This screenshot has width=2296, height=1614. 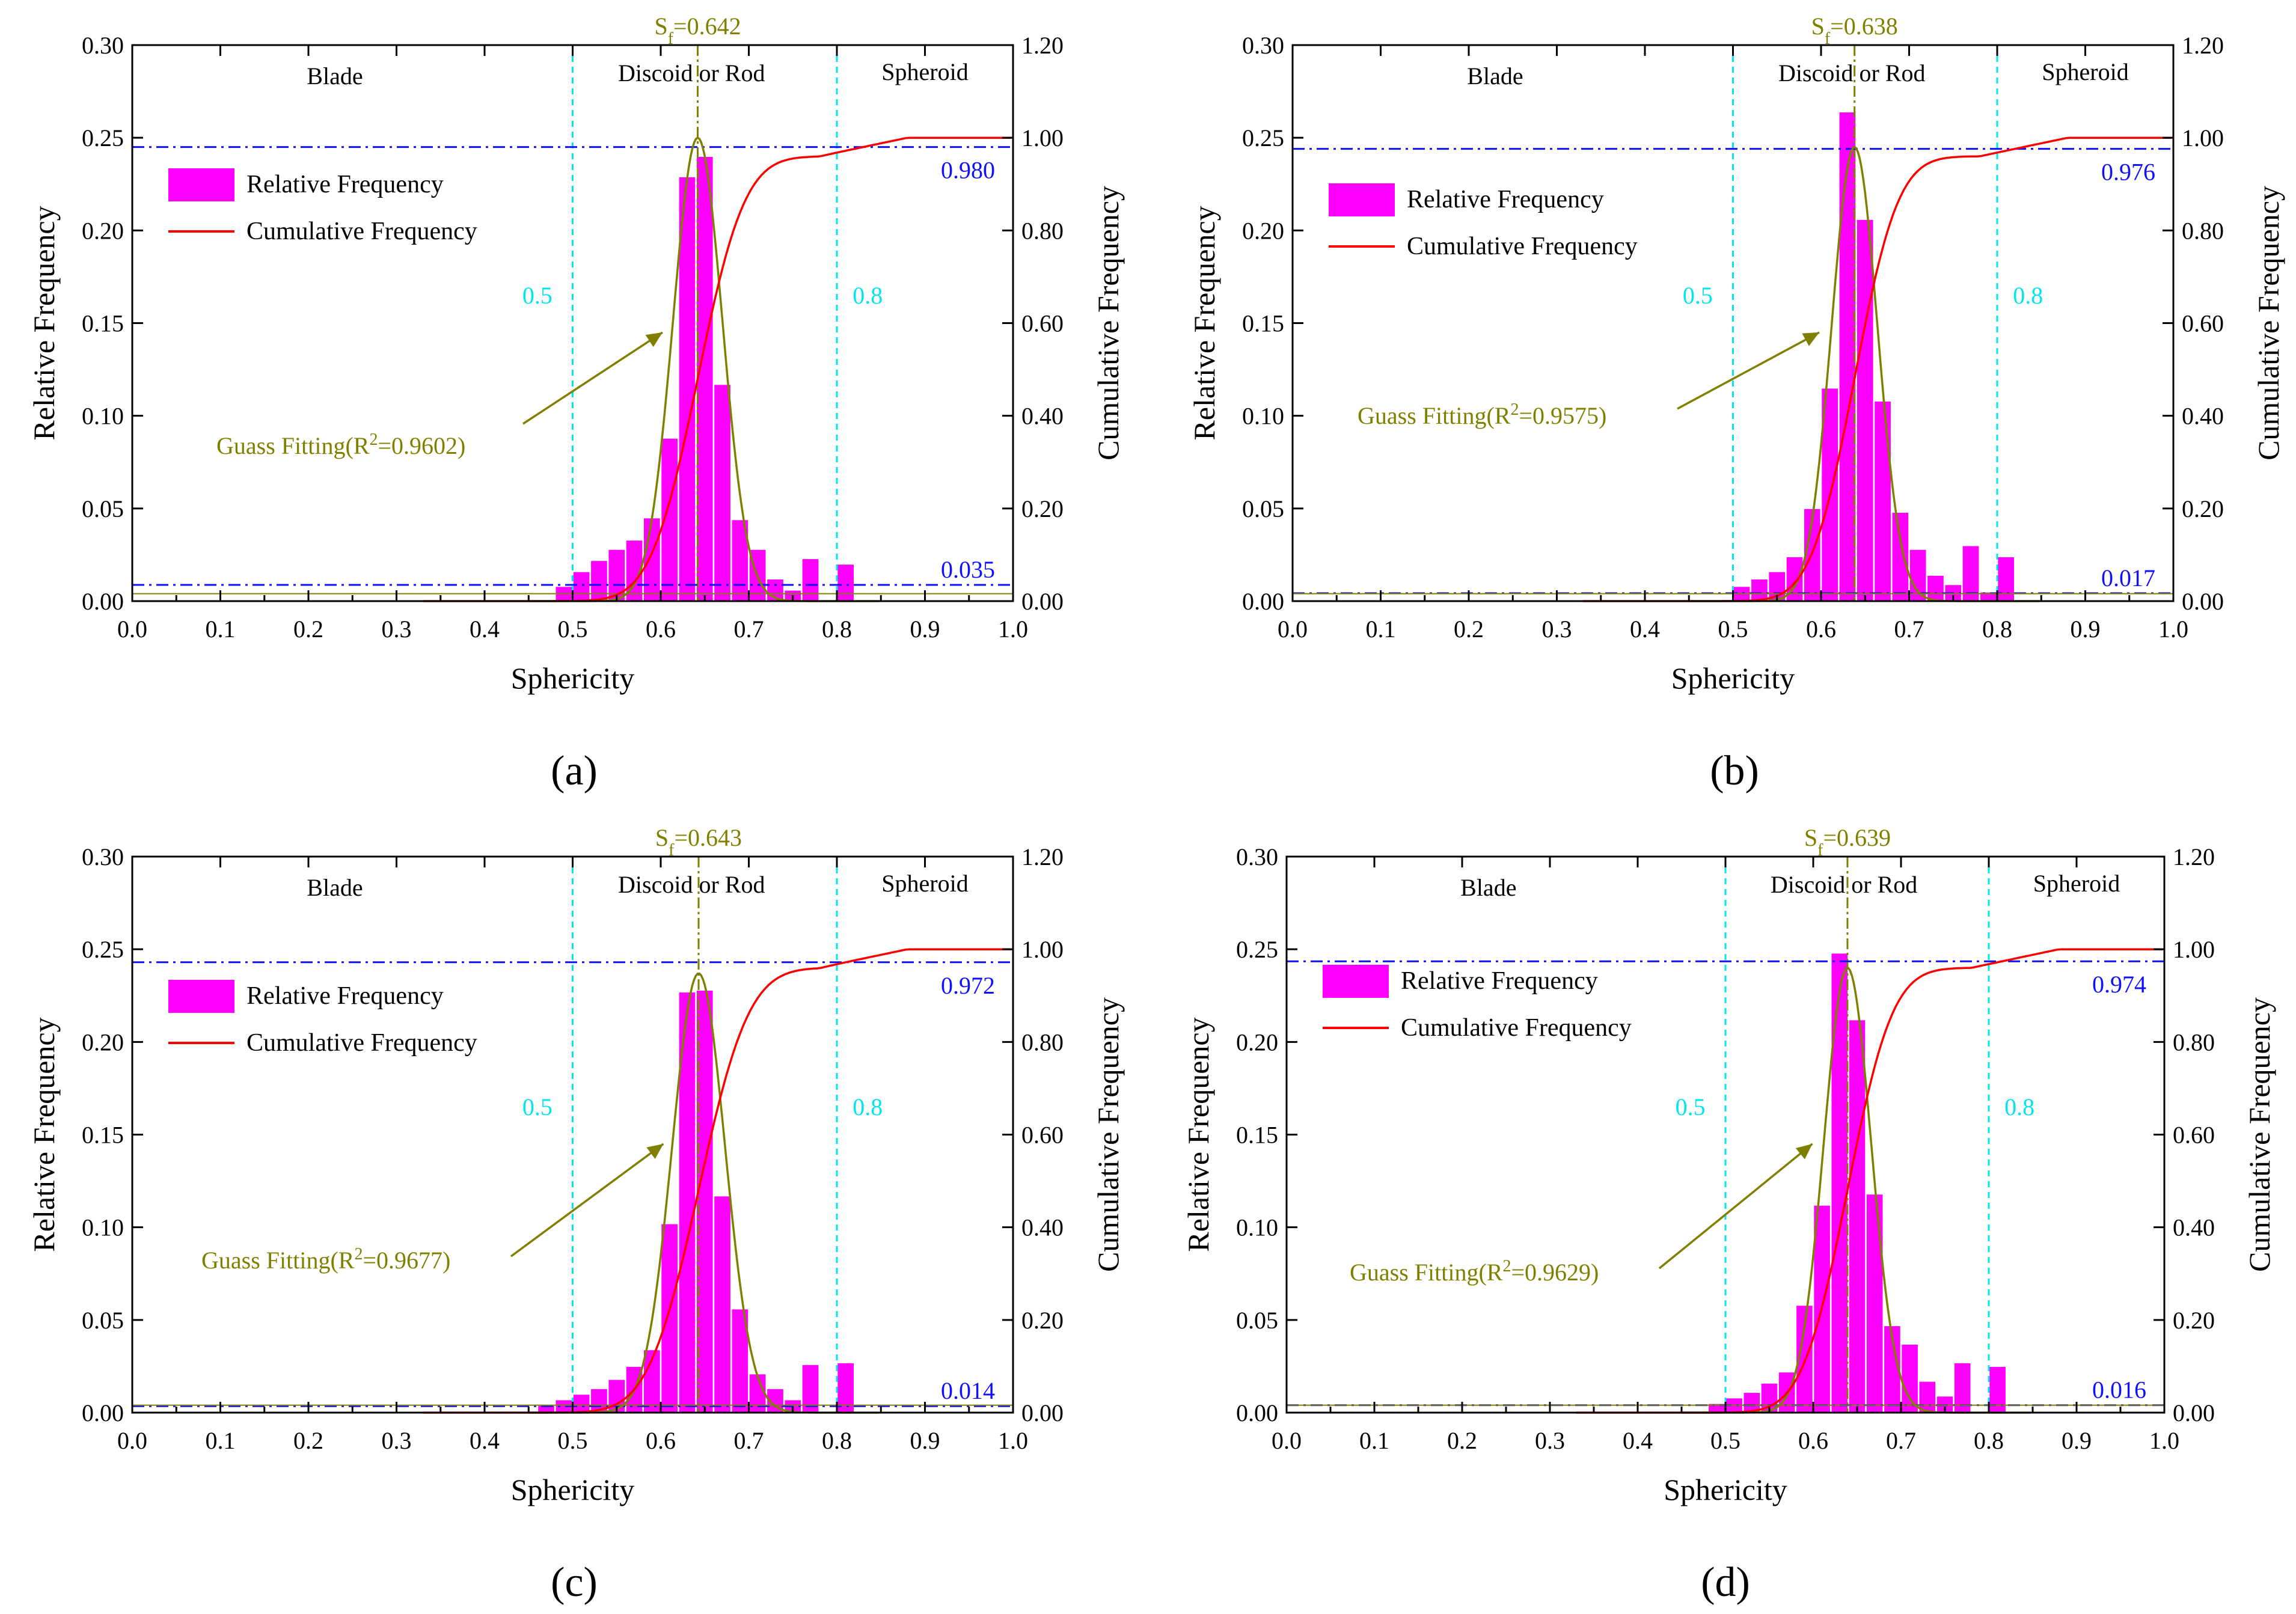 What do you see at coordinates (968, 986) in the screenshot?
I see `upper-threshold-label: 0.972` at bounding box center [968, 986].